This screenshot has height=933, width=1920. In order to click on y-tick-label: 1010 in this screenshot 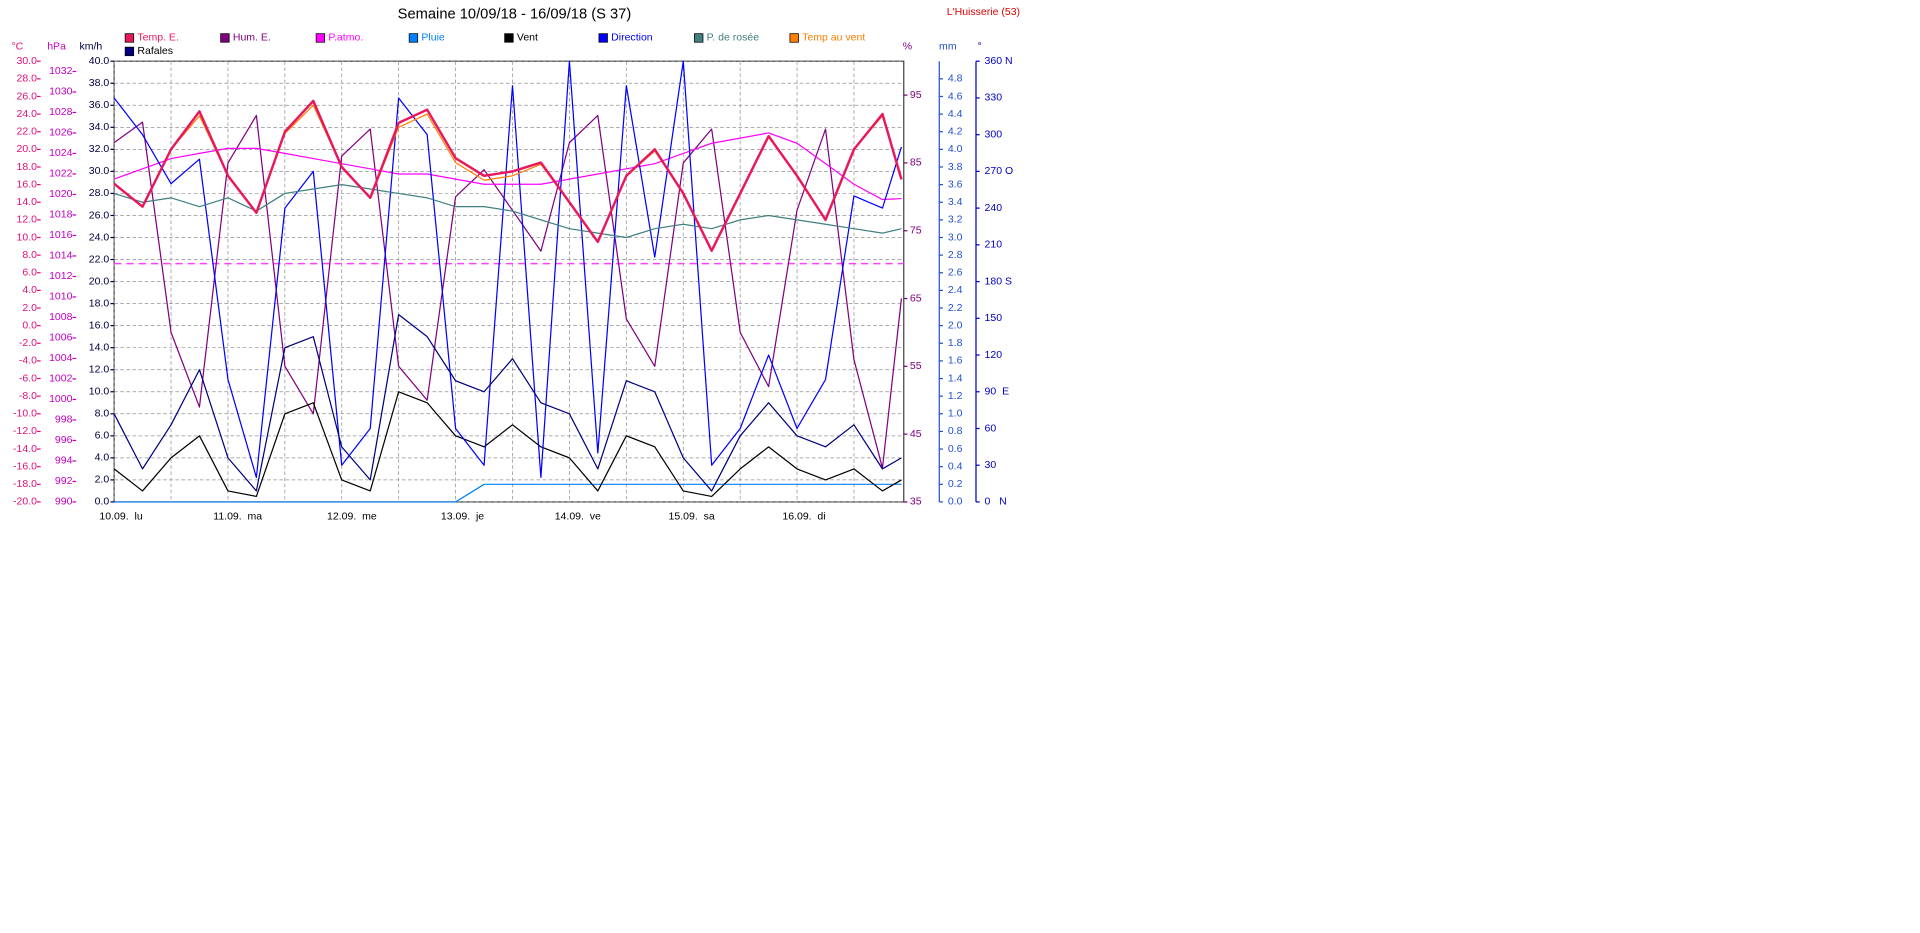, I will do `click(61, 297)`.